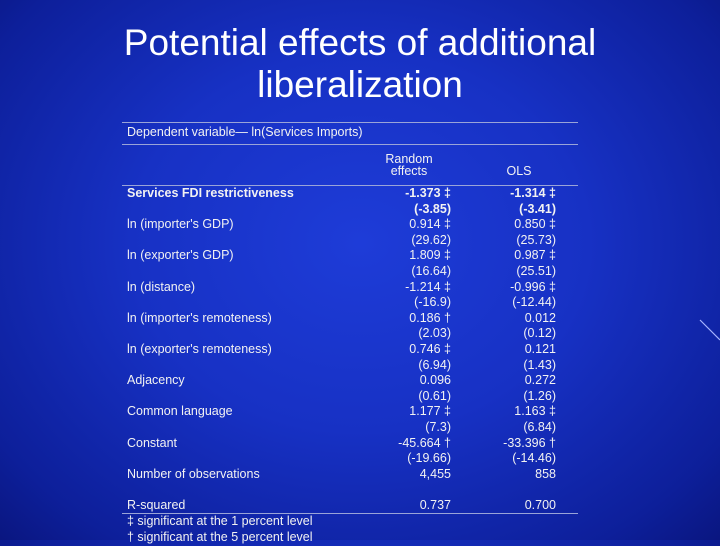  What do you see at coordinates (540, 317) in the screenshot?
I see `cell-ols: 0.012` at bounding box center [540, 317].